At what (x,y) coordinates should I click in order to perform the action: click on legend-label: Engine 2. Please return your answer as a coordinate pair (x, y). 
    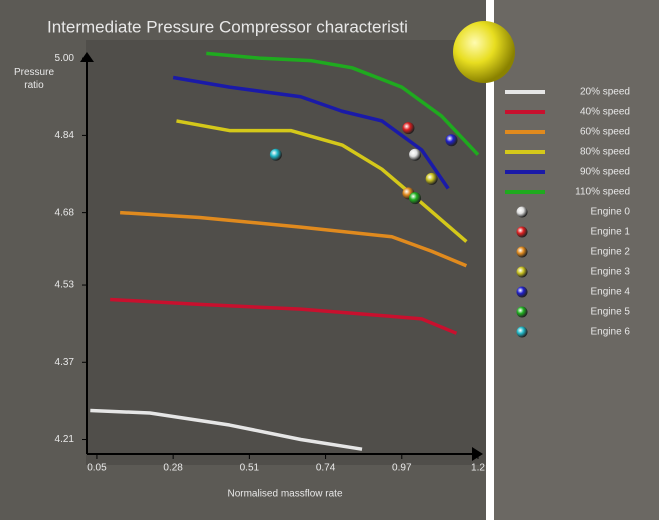
    Looking at the image, I should click on (611, 252).